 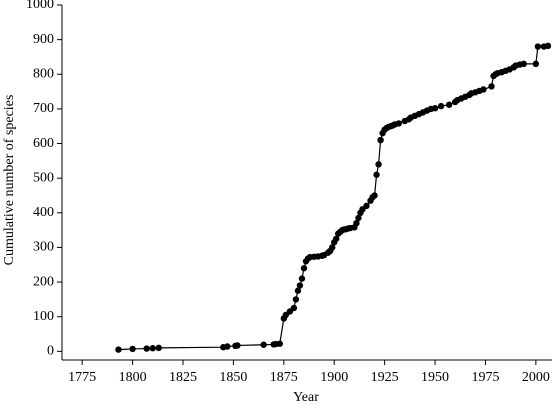 I want to click on y-tick-label: 400, so click(x=43, y=212).